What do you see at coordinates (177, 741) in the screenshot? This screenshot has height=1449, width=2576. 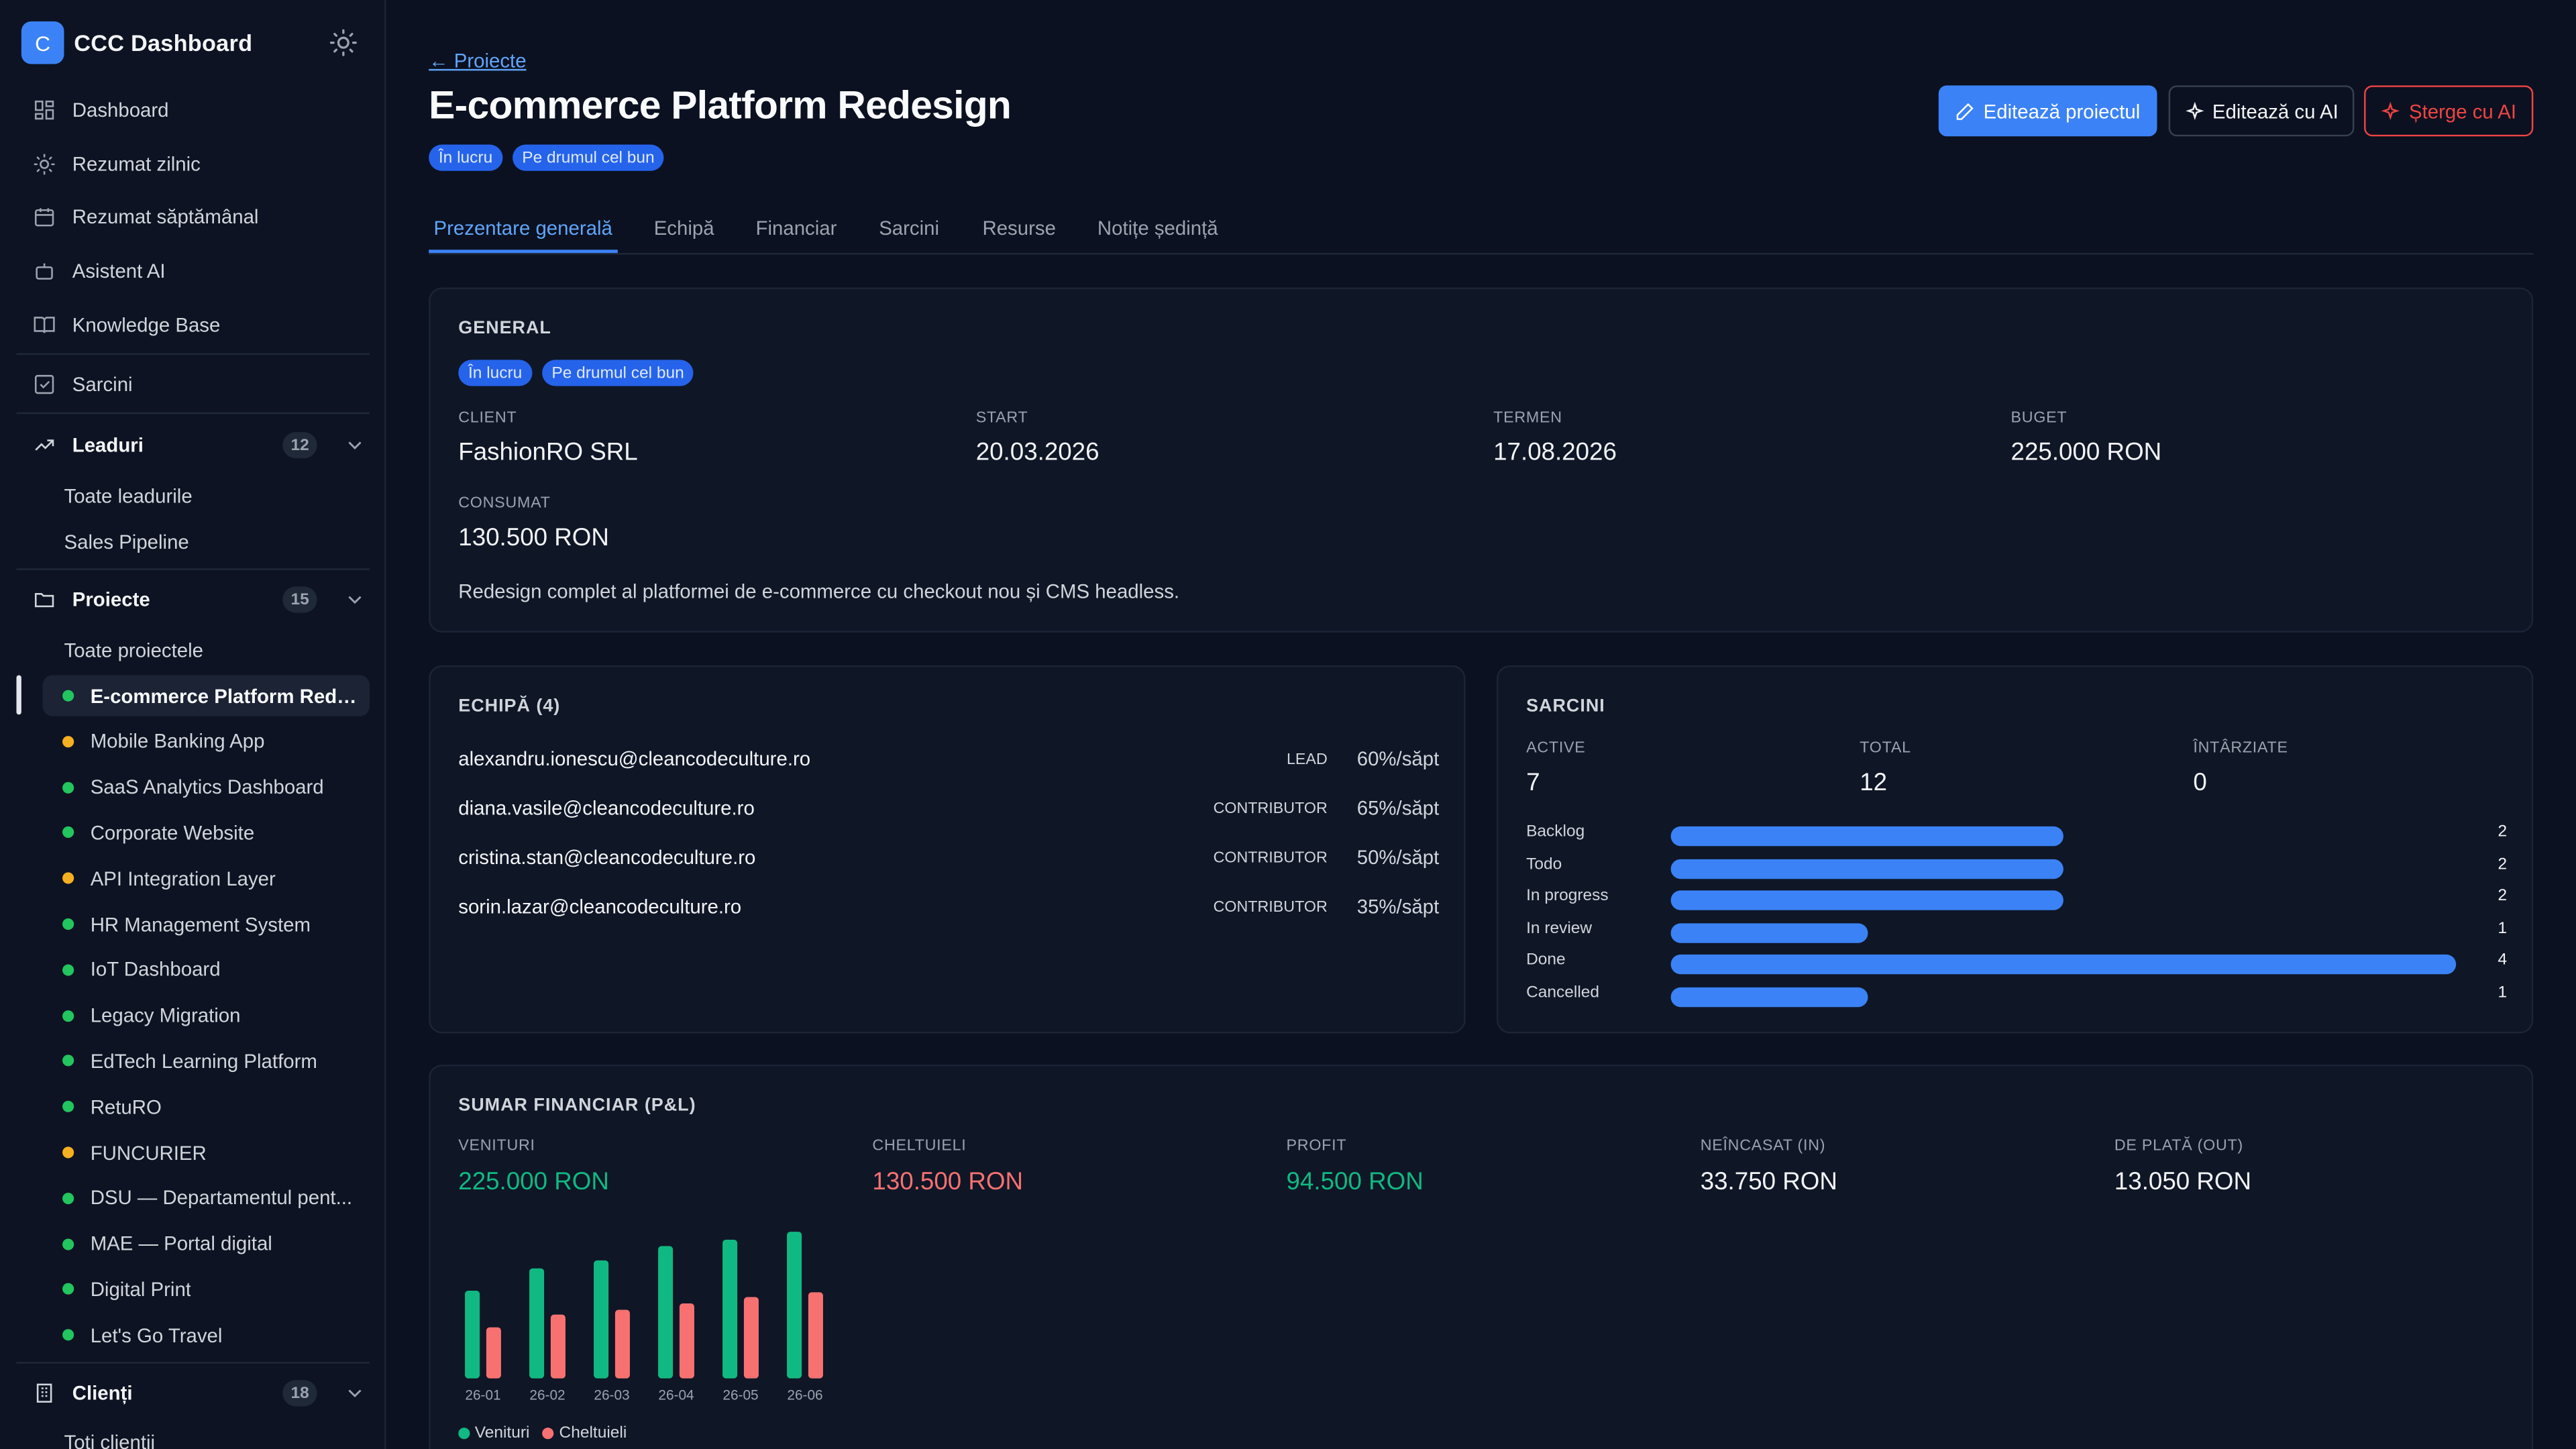 I see `project-label: Mobile Banking App` at bounding box center [177, 741].